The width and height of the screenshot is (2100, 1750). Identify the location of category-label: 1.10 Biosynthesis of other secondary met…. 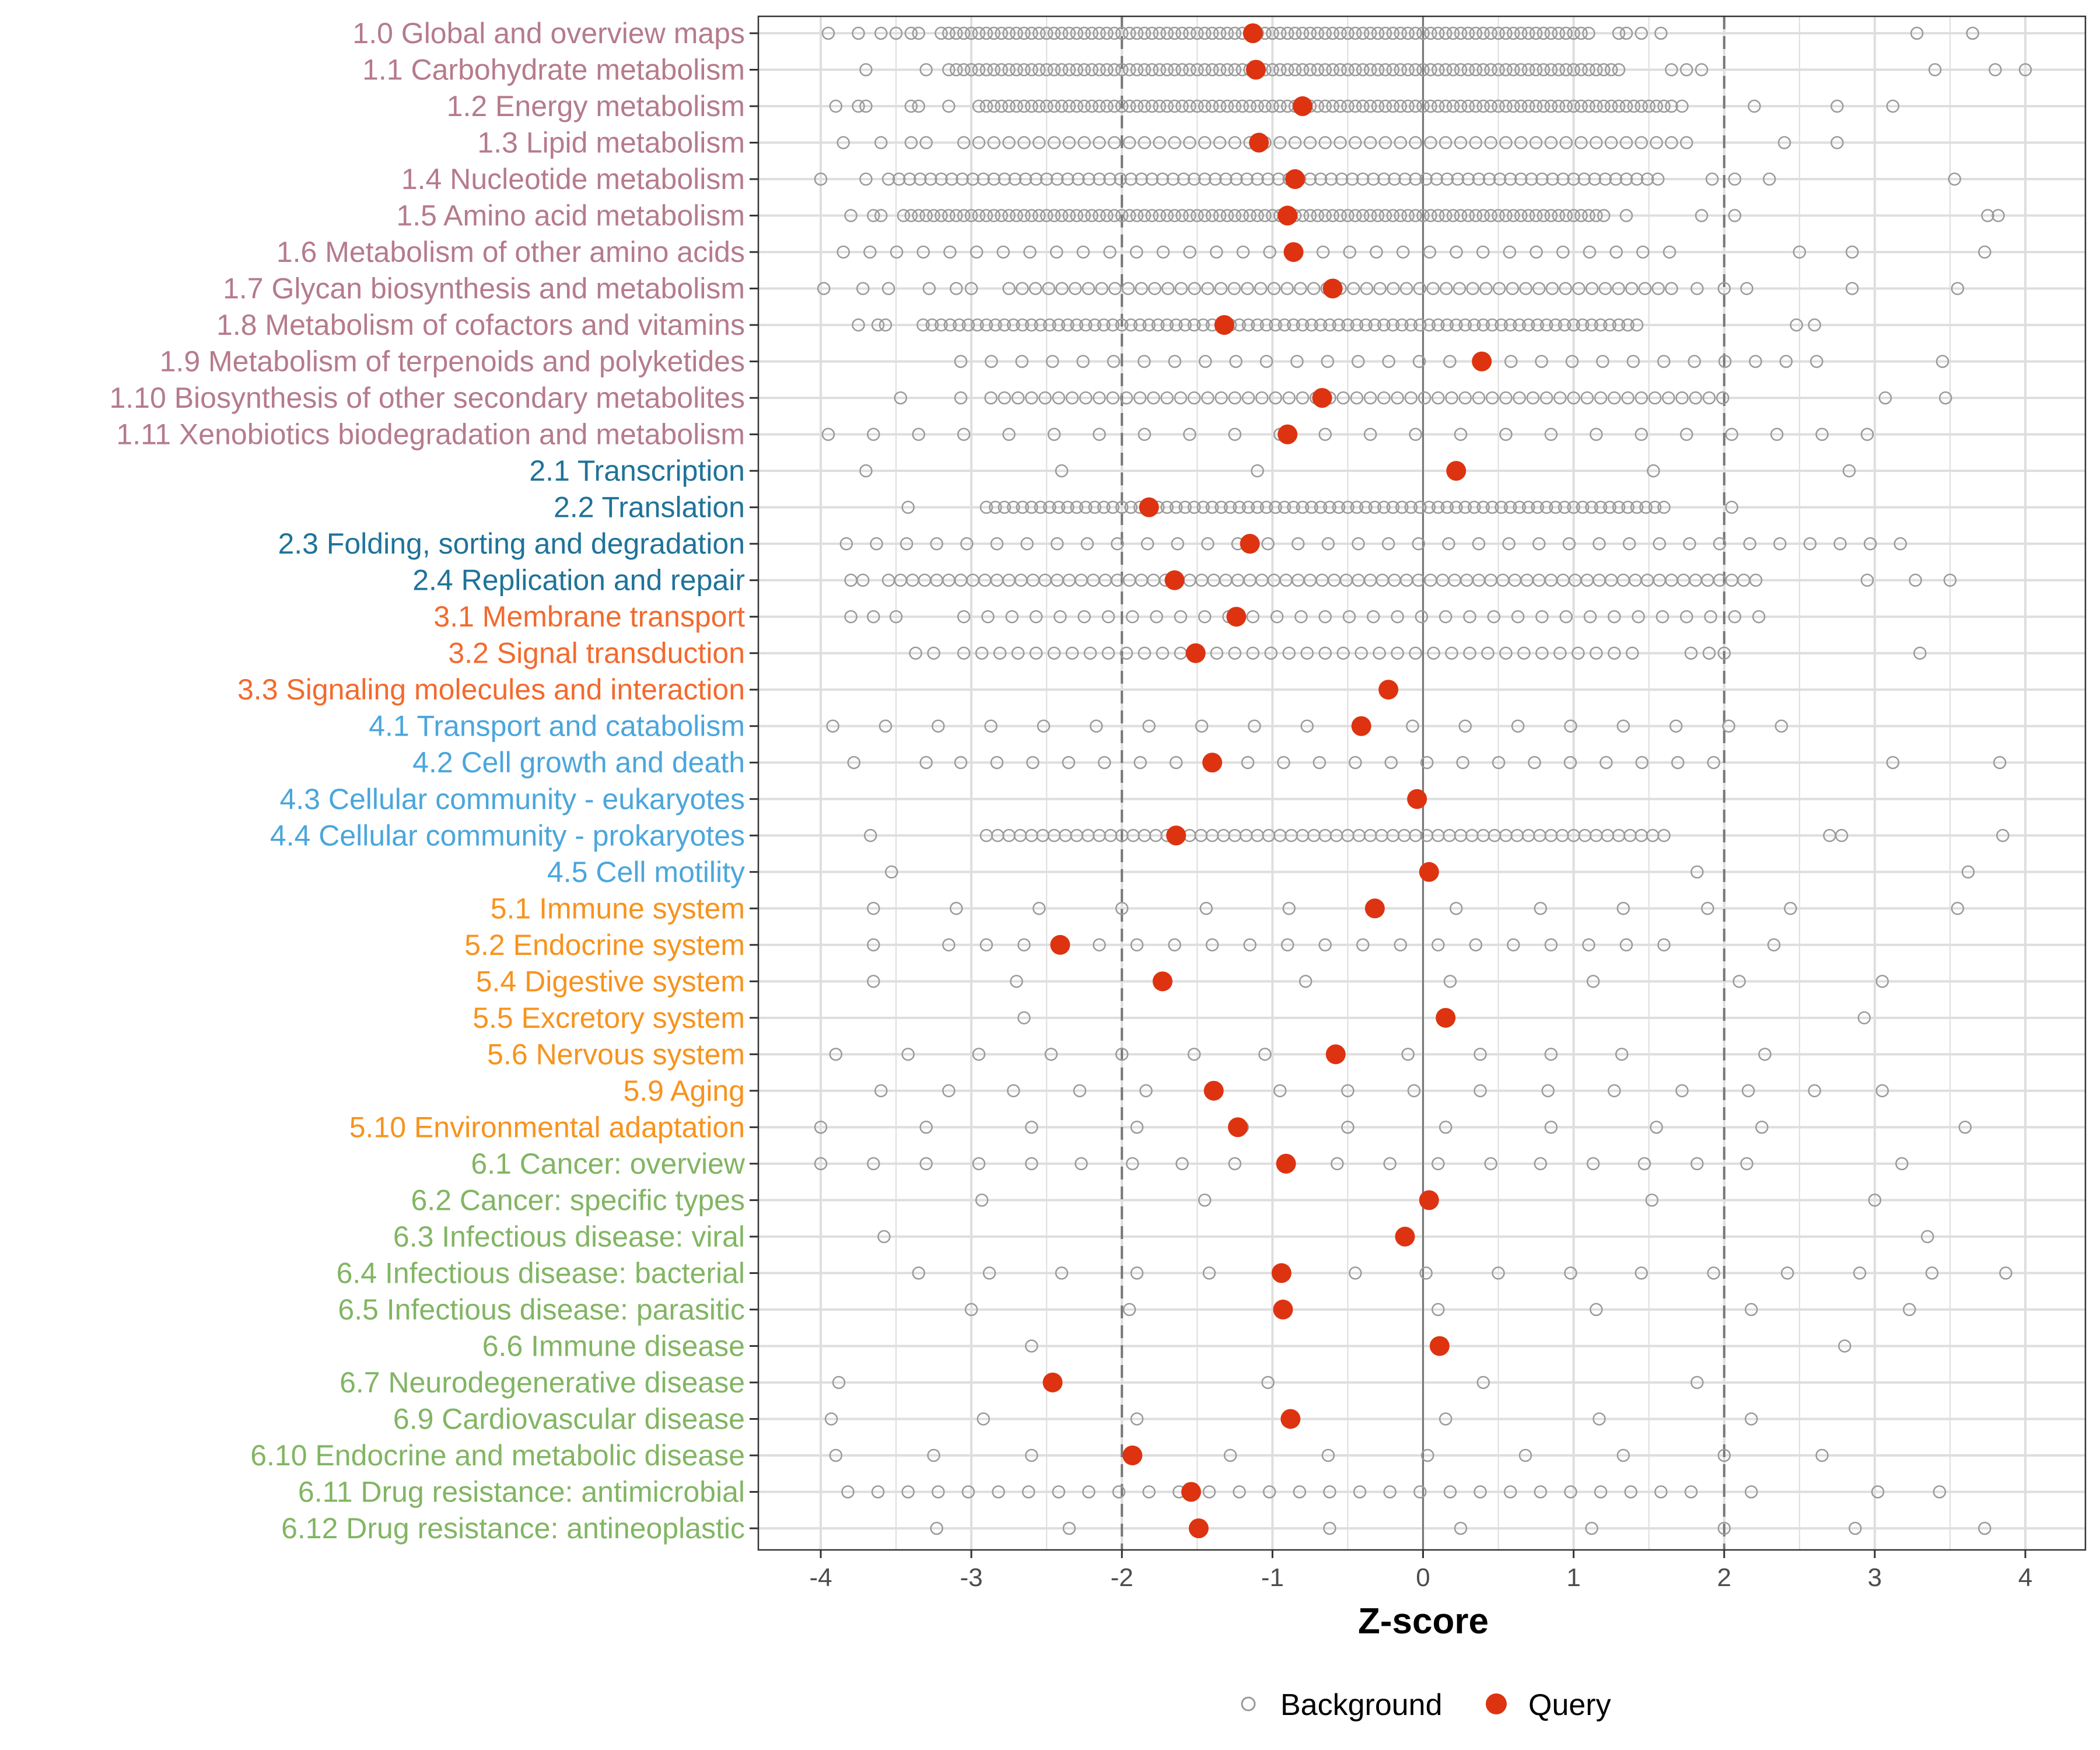
(427, 398).